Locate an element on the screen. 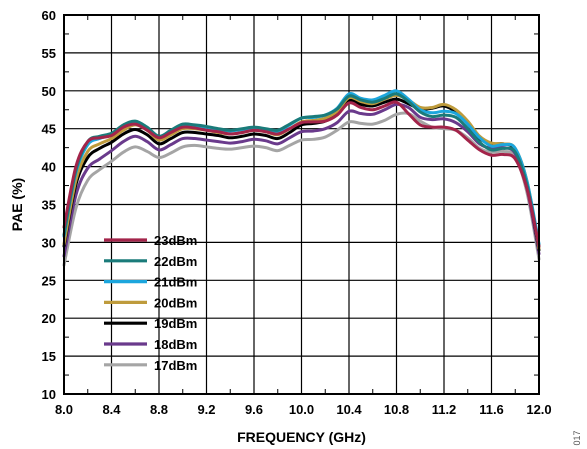 The height and width of the screenshot is (449, 587). x-tick-label: 8.4 is located at coordinates (111, 409).